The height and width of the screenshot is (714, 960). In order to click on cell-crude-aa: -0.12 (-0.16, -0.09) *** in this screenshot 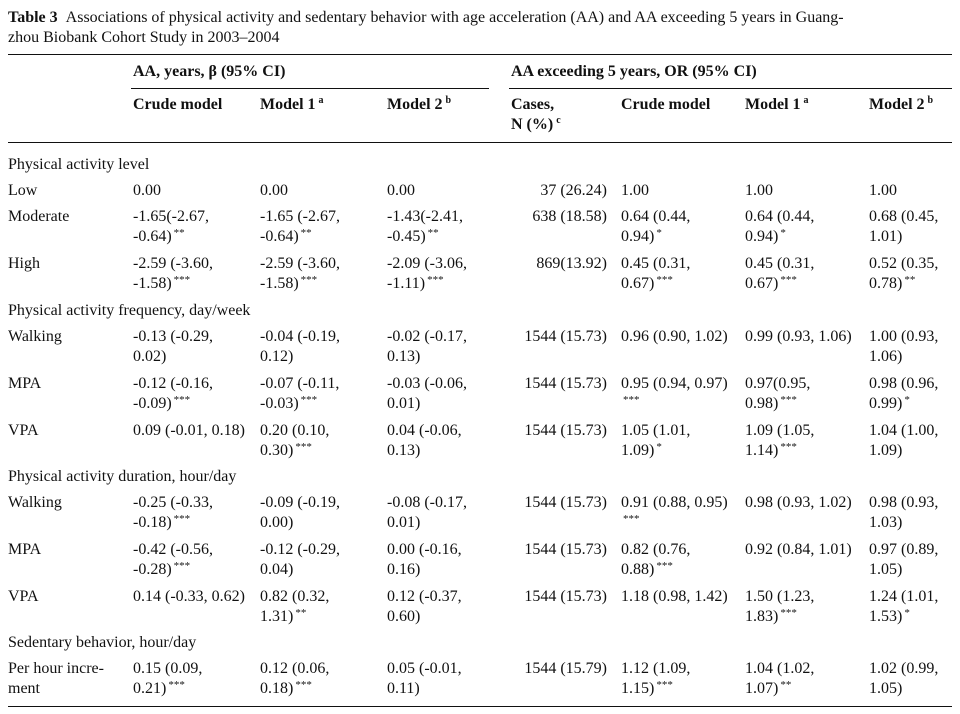, I will do `click(173, 393)`.